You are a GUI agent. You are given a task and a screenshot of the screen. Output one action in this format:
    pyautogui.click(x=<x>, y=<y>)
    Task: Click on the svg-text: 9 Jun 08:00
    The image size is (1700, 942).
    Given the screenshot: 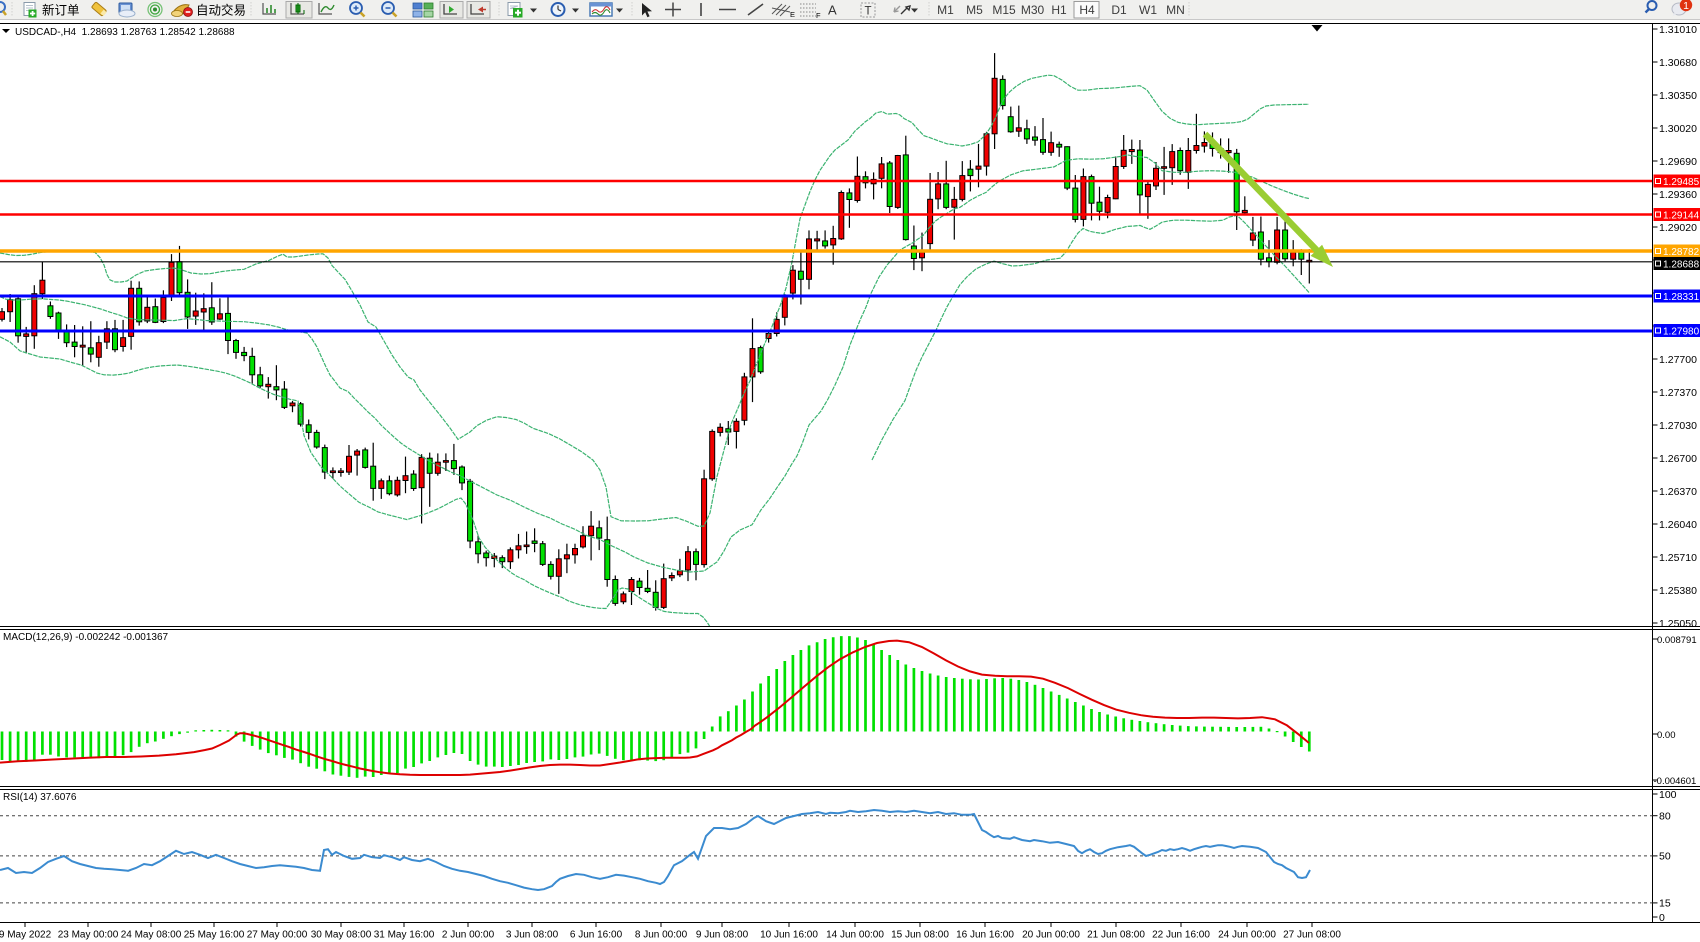 What is the action you would take?
    pyautogui.click(x=722, y=935)
    